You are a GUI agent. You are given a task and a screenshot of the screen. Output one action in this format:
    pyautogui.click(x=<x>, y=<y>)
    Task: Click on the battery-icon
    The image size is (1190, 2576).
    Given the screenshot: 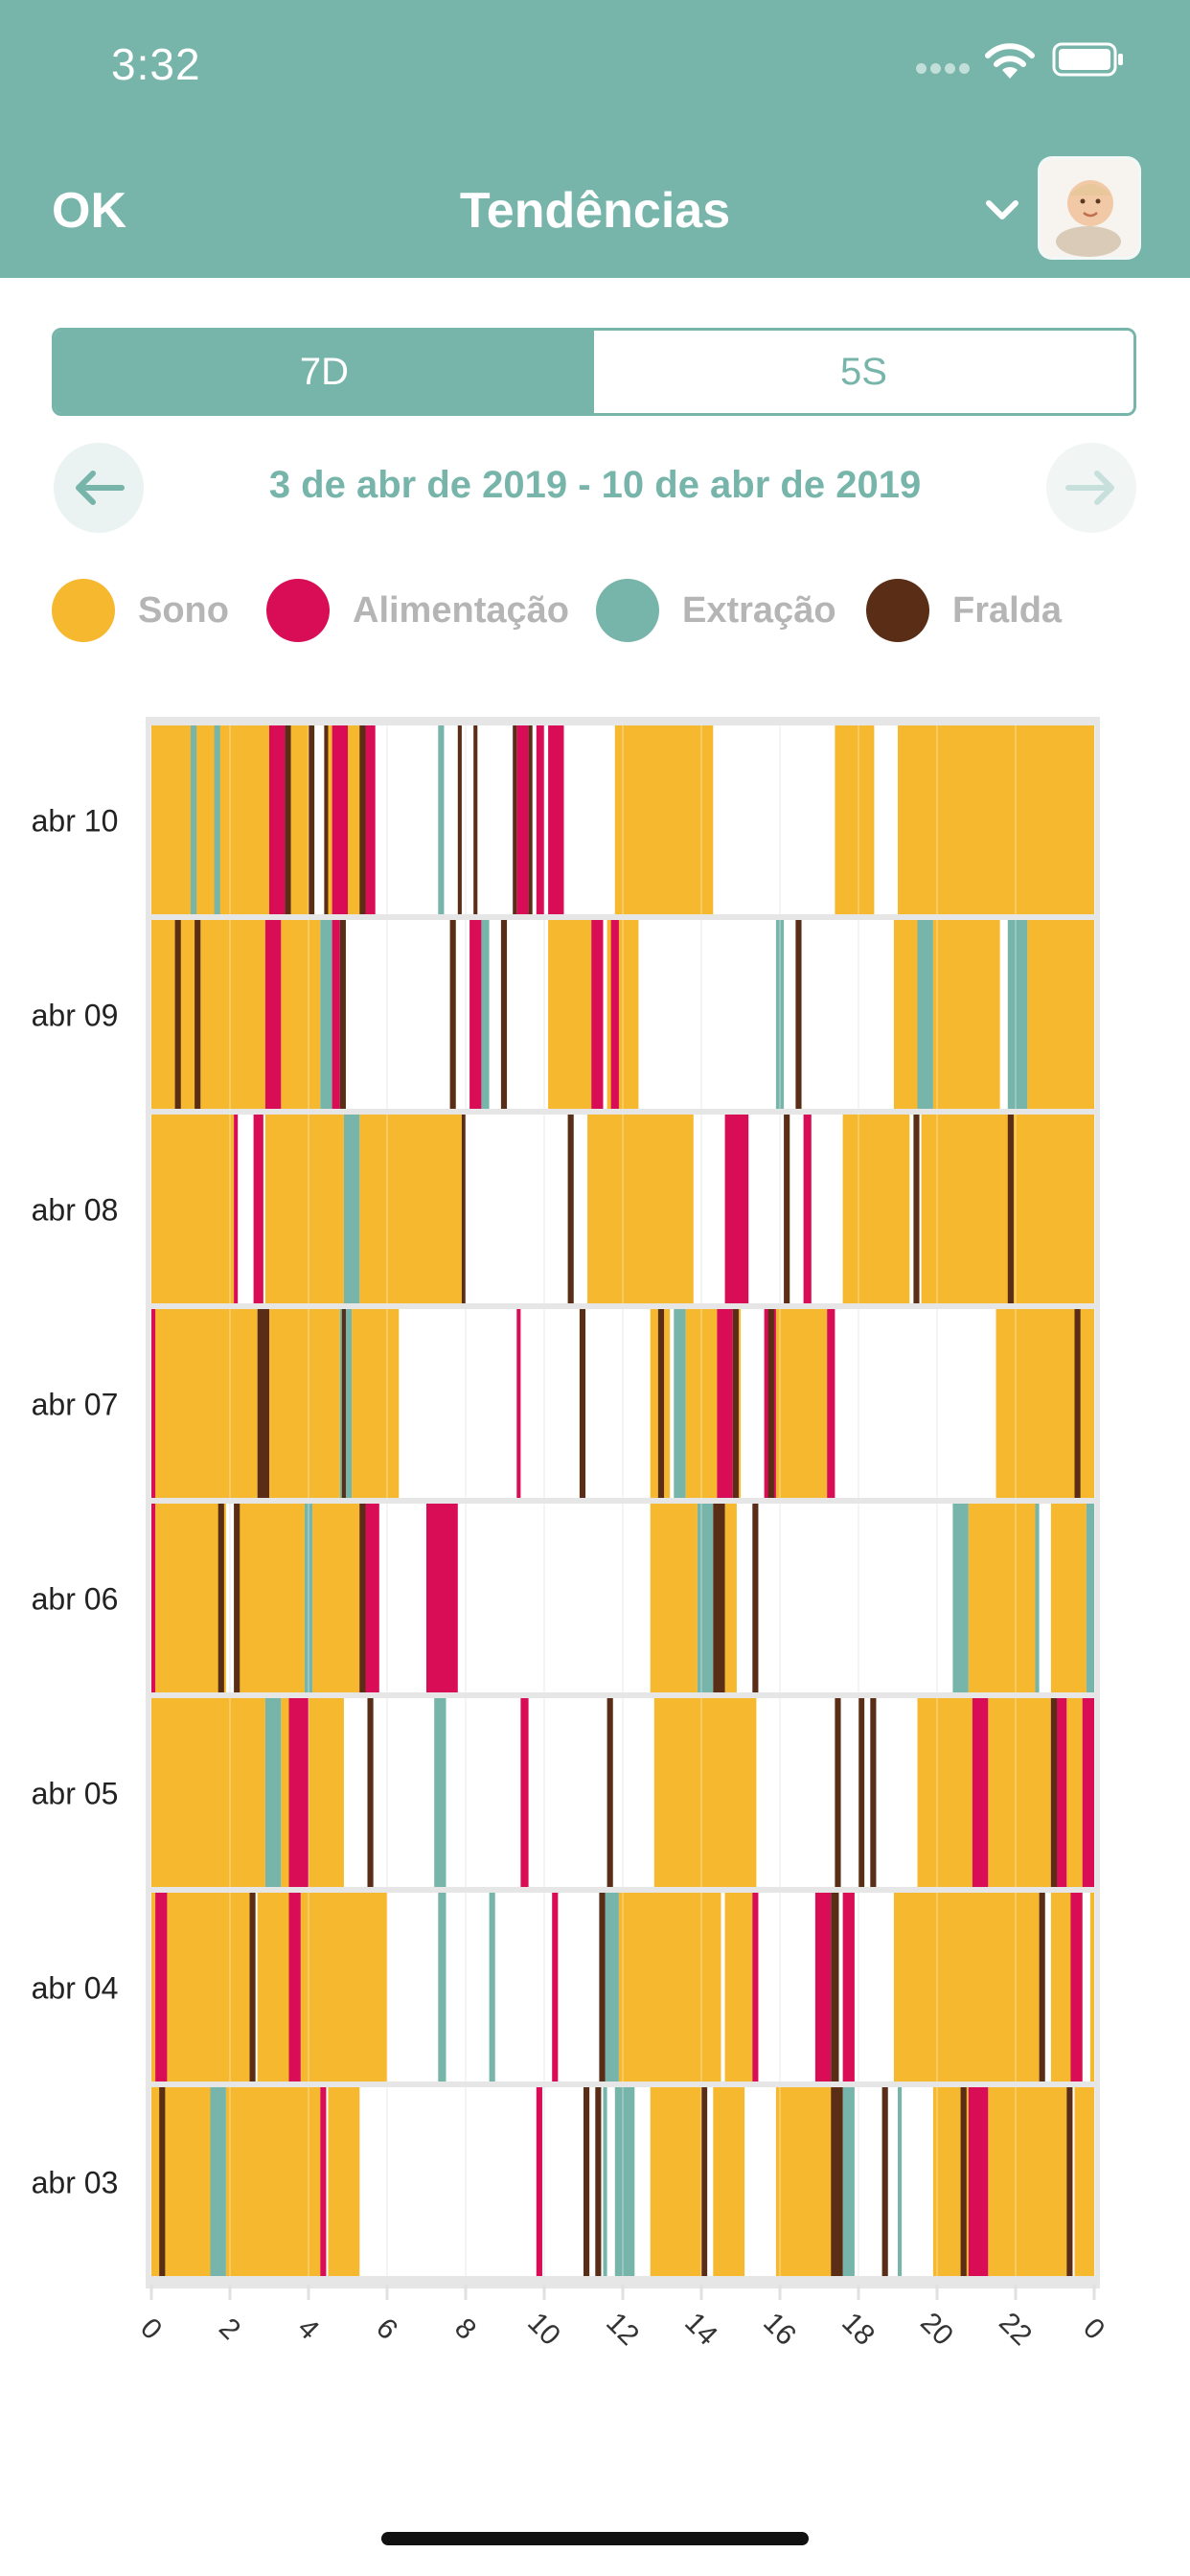 What is the action you would take?
    pyautogui.click(x=1088, y=59)
    